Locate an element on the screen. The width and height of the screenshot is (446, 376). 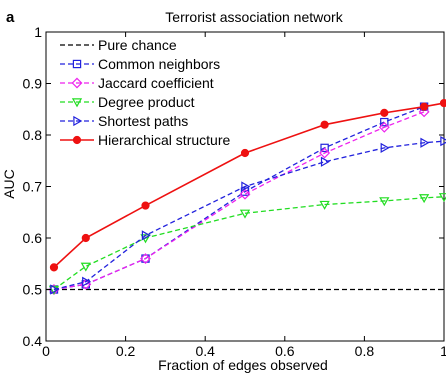
legend-marker-shortest-paths is located at coordinates (78, 121).